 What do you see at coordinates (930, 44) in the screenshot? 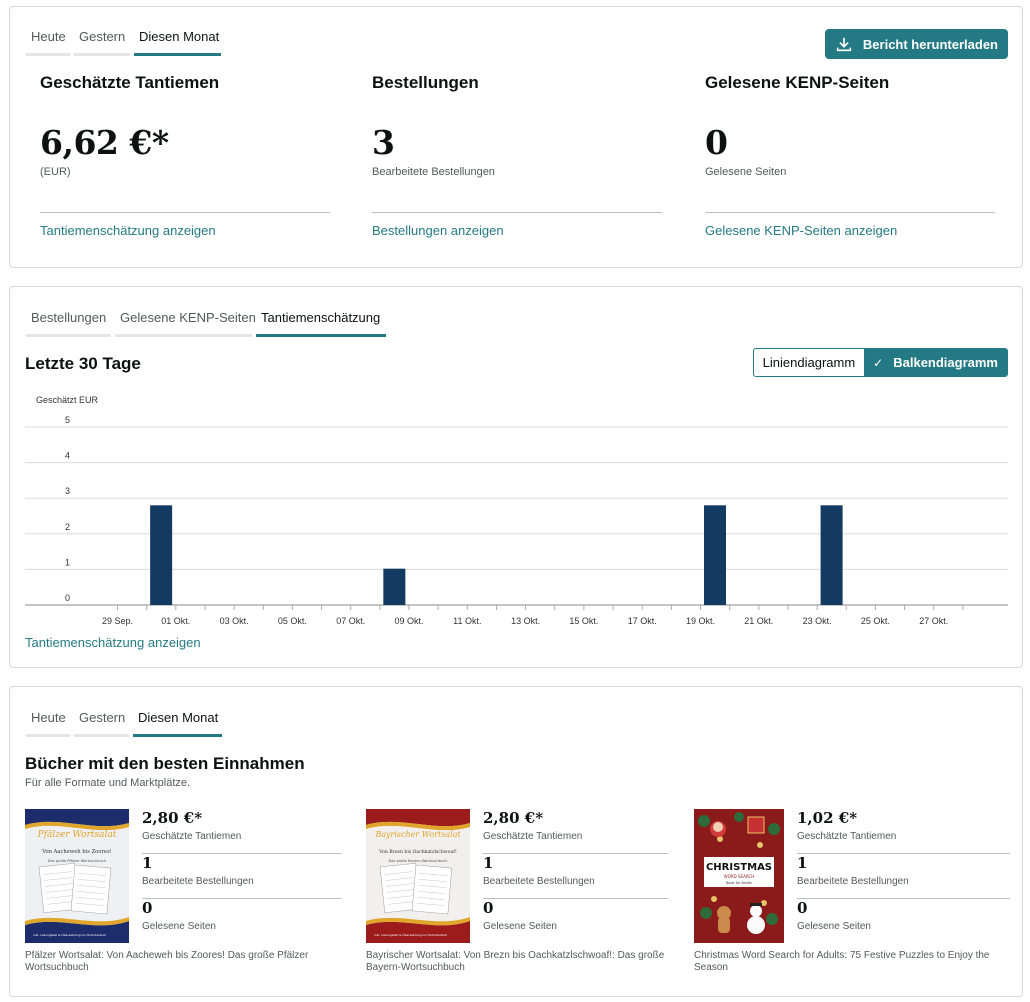
I see `download-report-label: Bericht herunterladen` at bounding box center [930, 44].